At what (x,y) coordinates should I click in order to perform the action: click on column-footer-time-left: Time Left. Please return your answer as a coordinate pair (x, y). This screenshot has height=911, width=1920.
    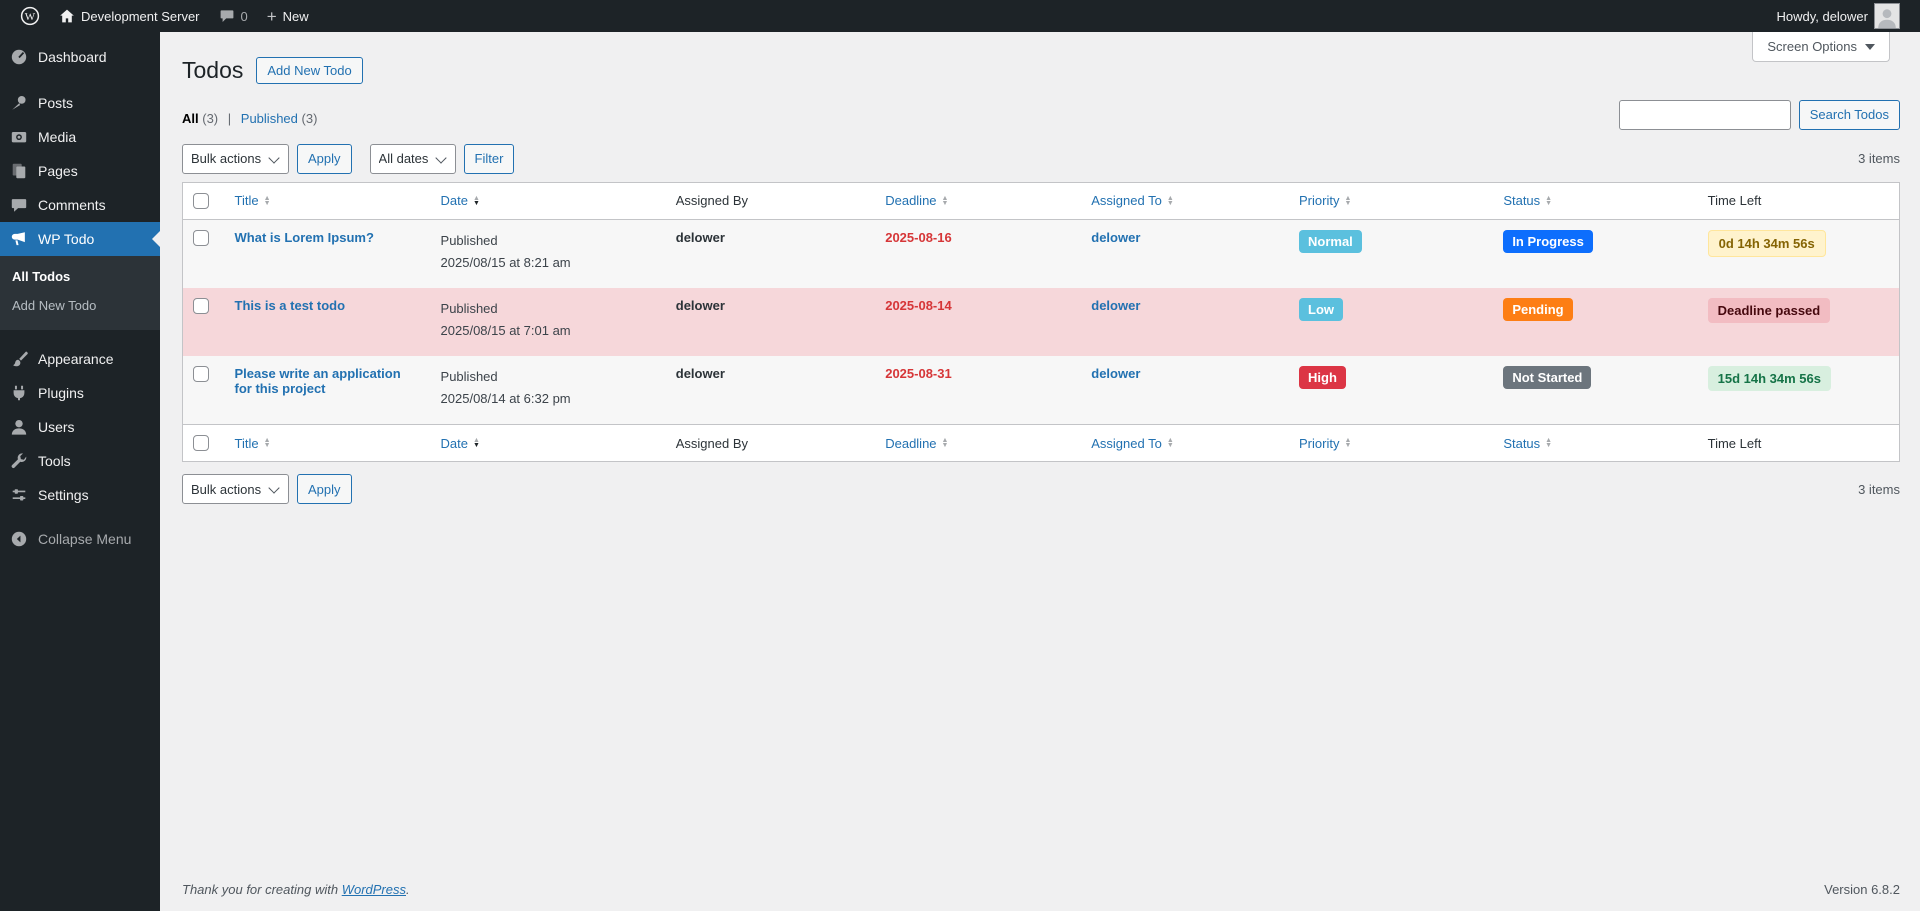
    Looking at the image, I should click on (1798, 443).